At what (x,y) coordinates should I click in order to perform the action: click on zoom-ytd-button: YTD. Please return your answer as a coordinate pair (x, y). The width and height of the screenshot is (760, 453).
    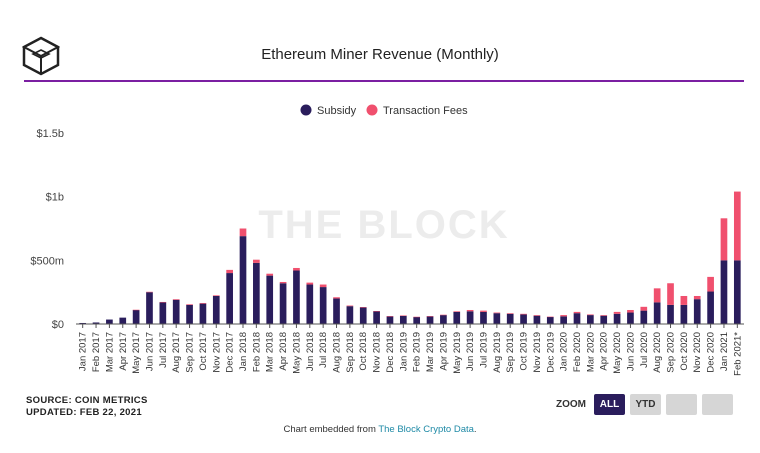
    Looking at the image, I should click on (645, 404).